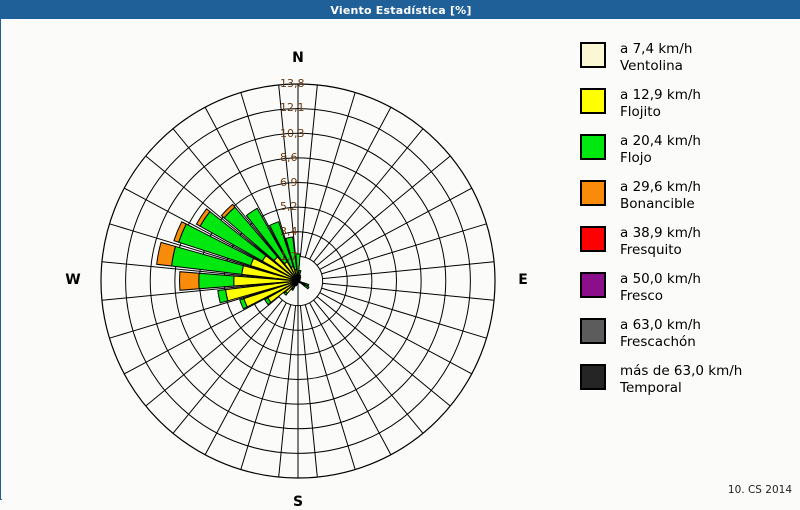  Describe the element at coordinates (760, 490) in the screenshot. I see `credit-text: 10. CS 2014` at that location.